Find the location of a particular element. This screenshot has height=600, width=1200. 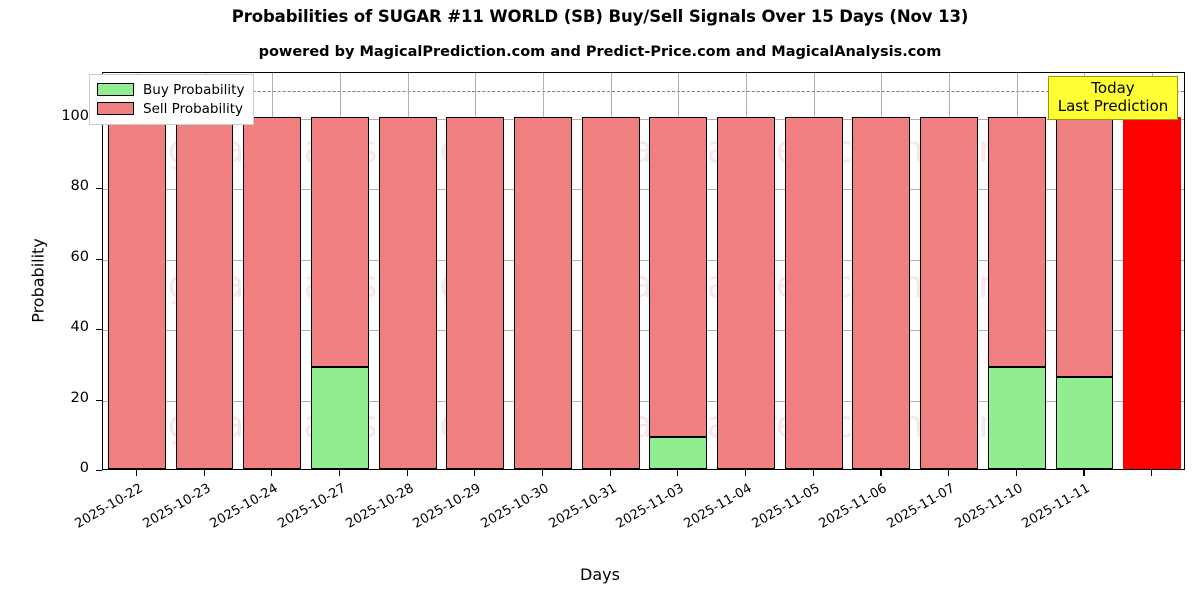

bar-today-sell is located at coordinates (1152, 292).